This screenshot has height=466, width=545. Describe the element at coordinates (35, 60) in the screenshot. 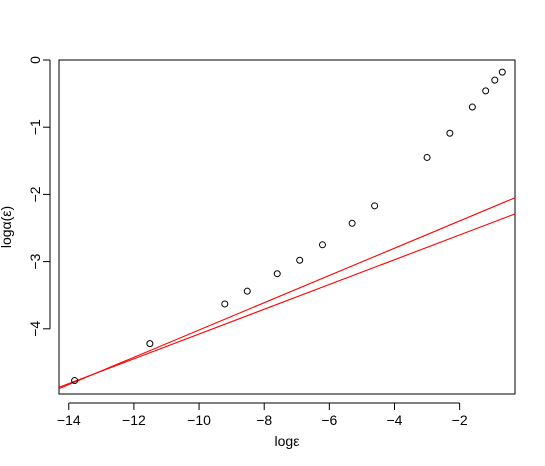

I see `y-tick-label: 0` at that location.